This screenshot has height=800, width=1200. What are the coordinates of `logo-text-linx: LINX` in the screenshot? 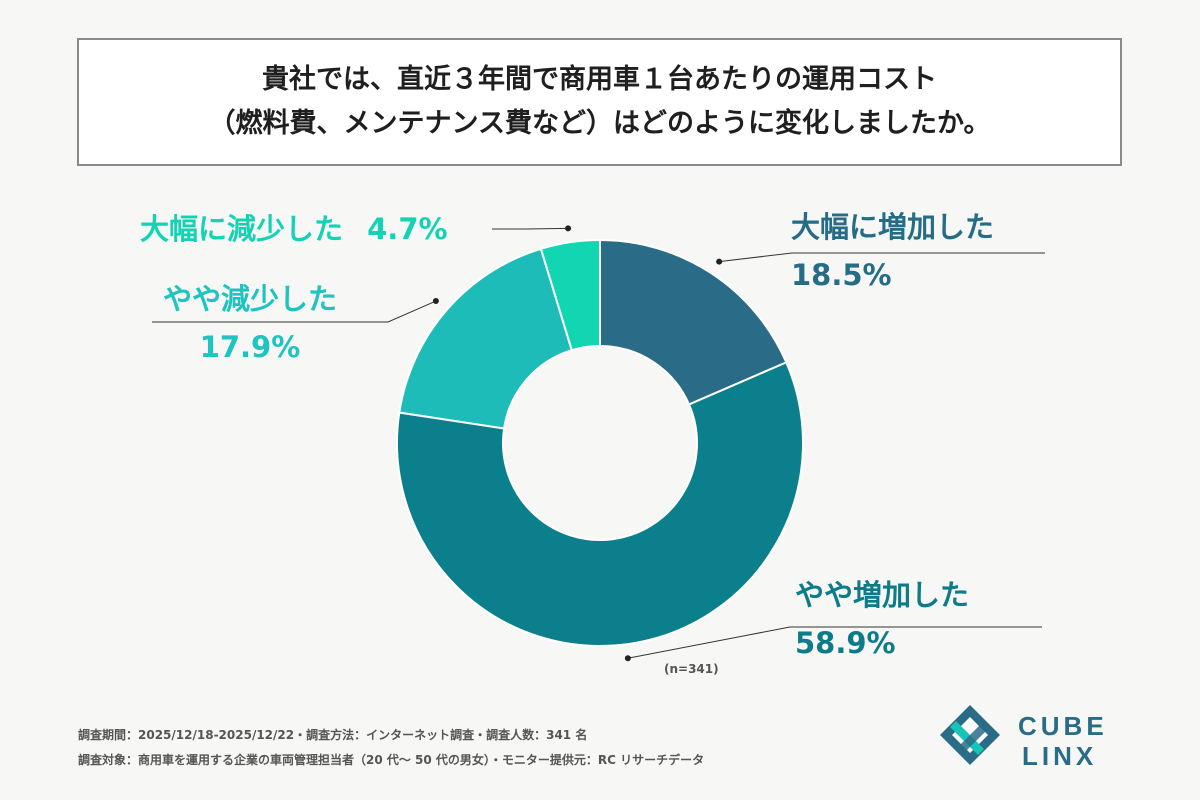 It's located at (1059, 756).